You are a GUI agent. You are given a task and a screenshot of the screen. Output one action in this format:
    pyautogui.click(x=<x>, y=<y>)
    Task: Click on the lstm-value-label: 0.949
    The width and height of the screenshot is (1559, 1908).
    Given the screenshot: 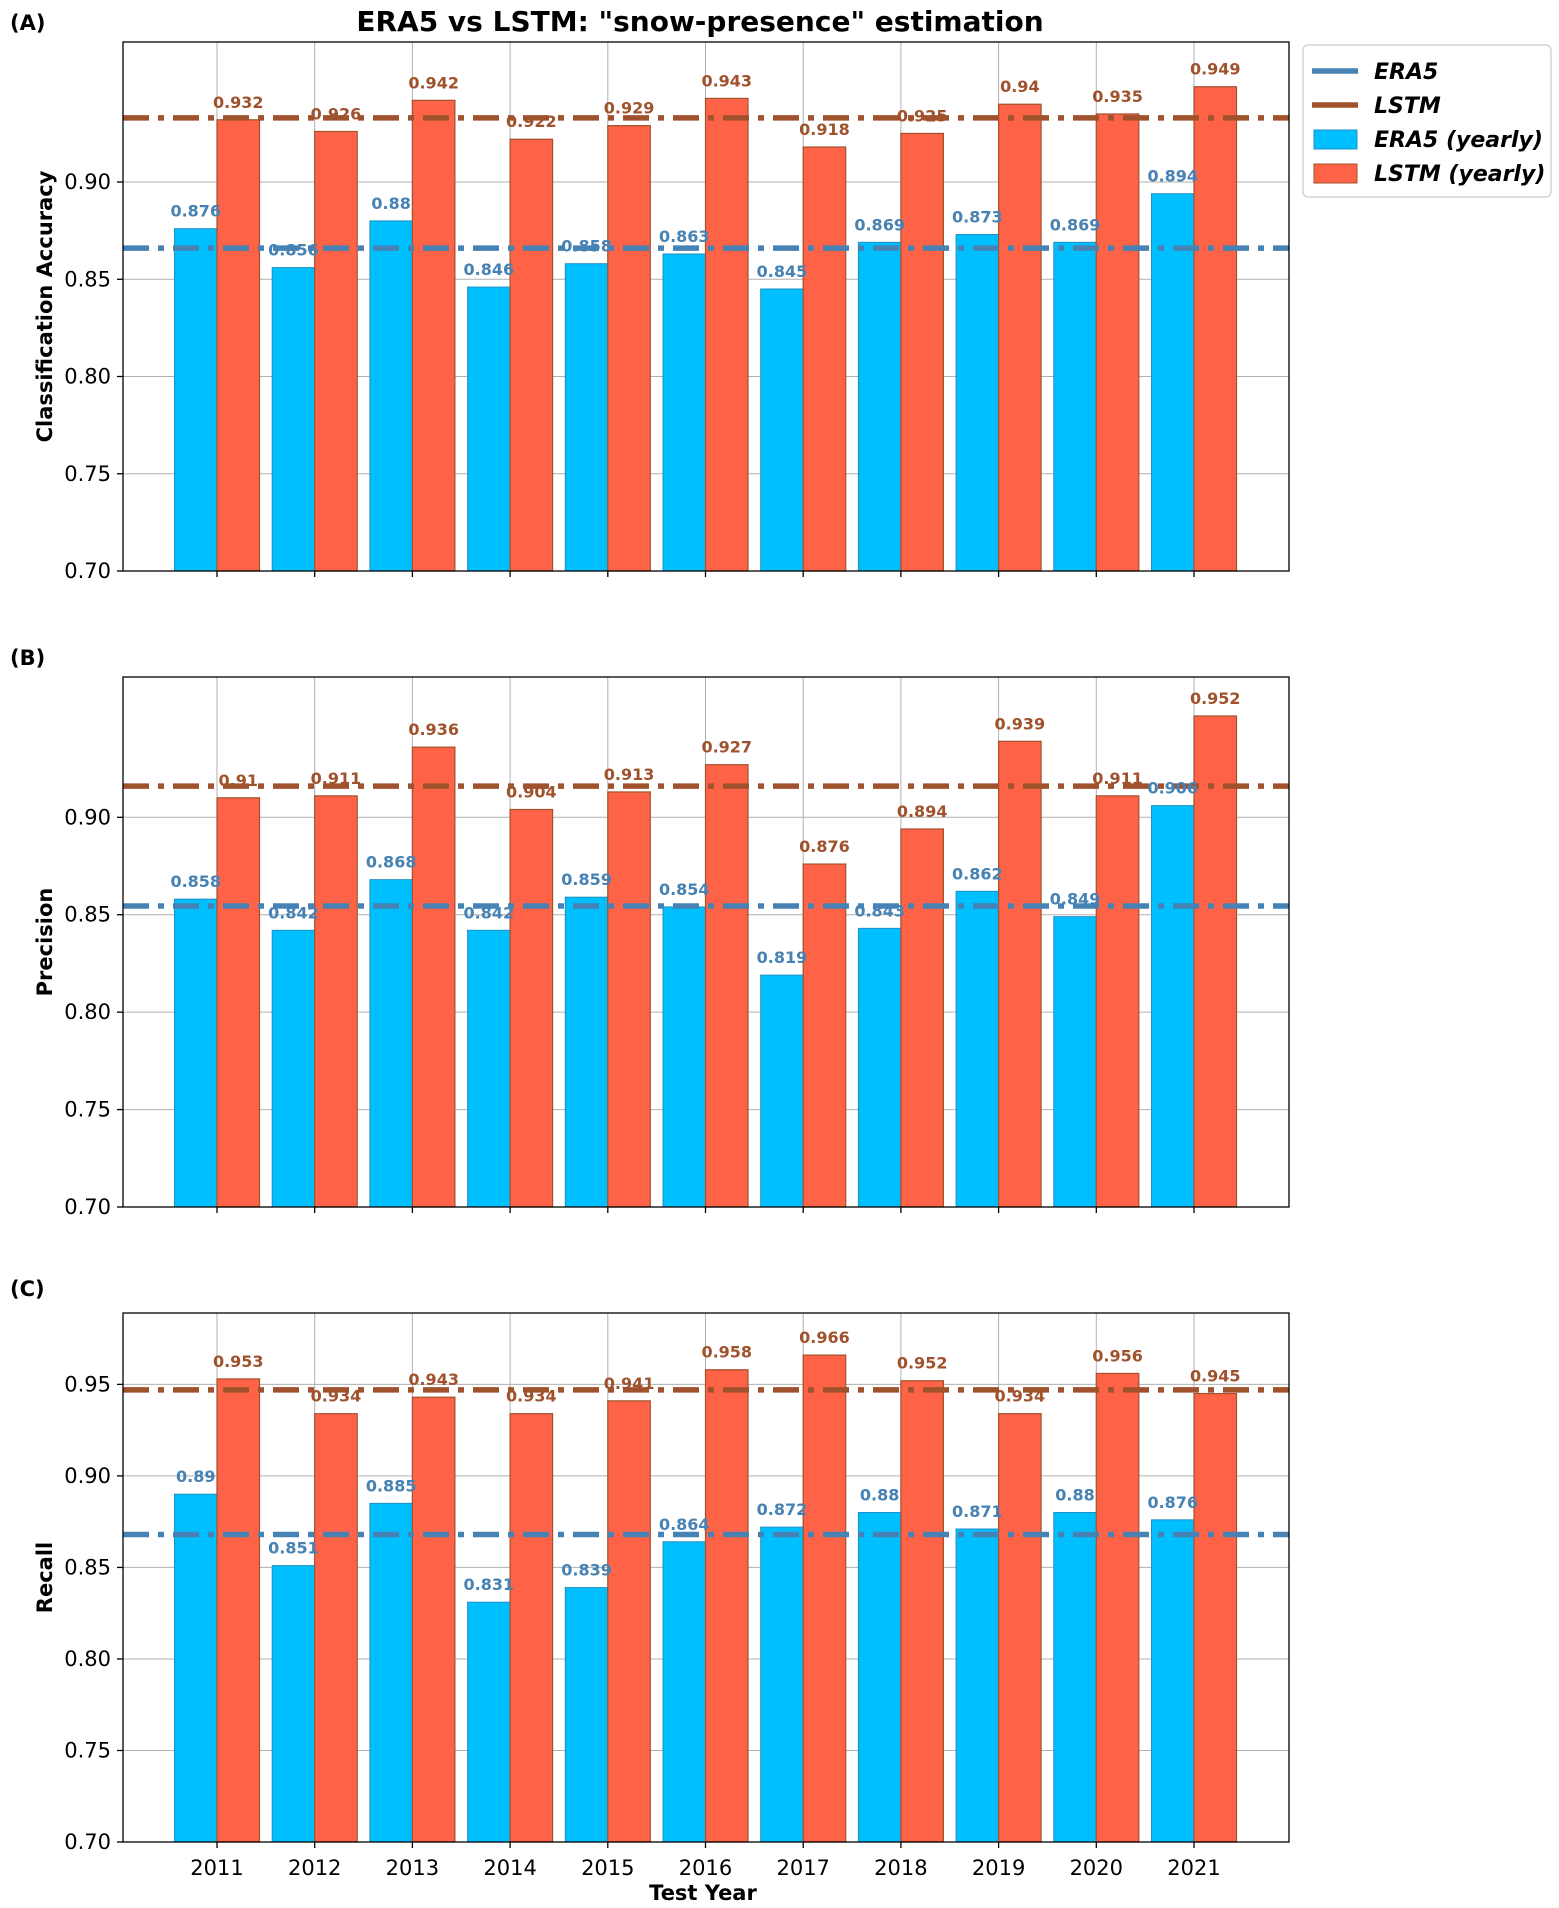 What is the action you would take?
    pyautogui.click(x=1215, y=69)
    